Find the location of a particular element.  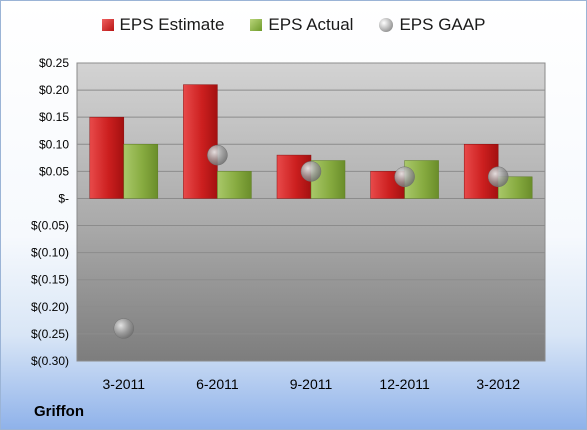

x-category-label: 6-2011 is located at coordinates (217, 384).